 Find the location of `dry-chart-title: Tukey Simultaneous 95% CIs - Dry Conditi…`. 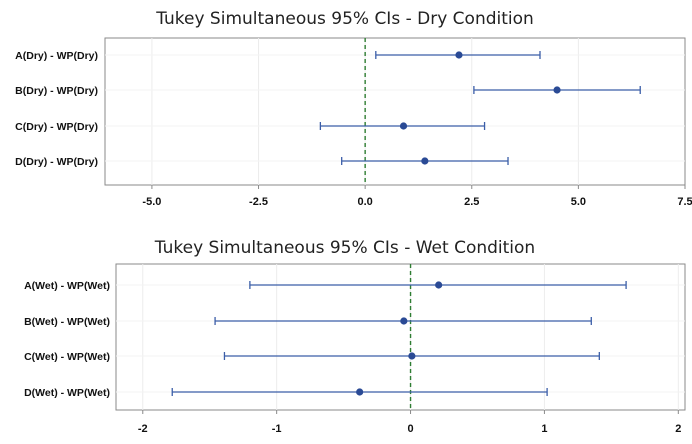

dry-chart-title: Tukey Simultaneous 95% CIs - Dry Conditi… is located at coordinates (344, 19).